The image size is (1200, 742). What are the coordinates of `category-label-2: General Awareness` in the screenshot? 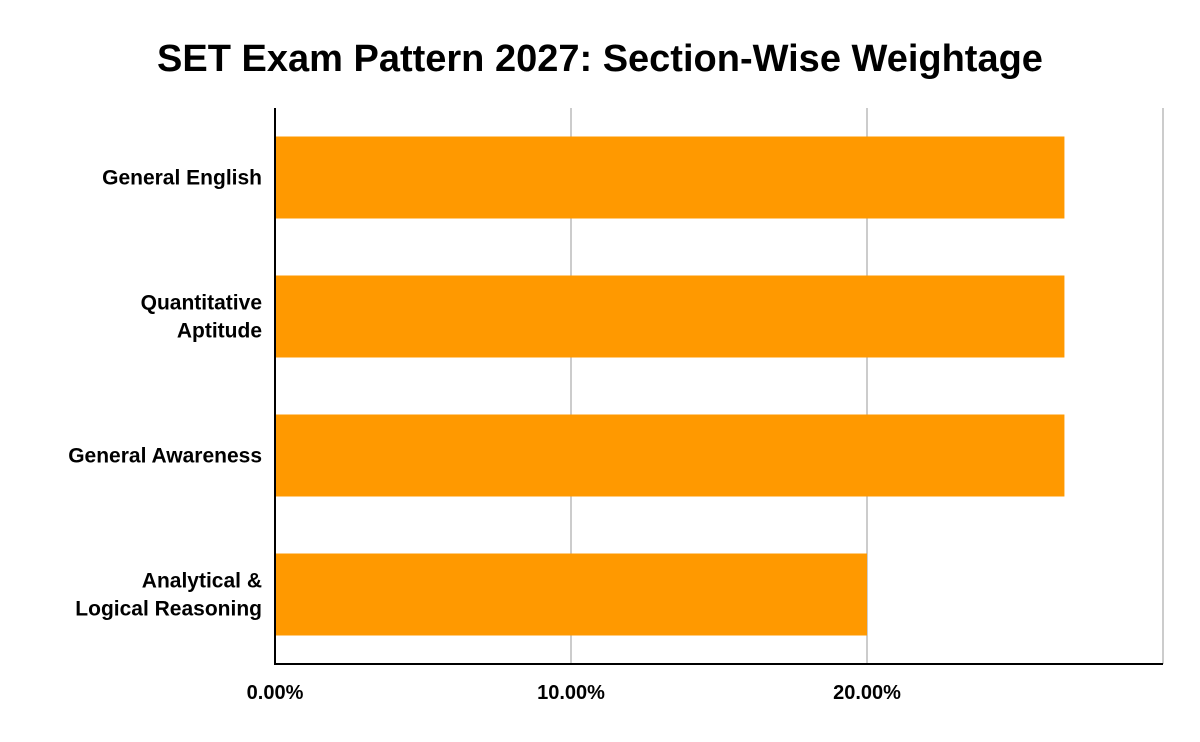 It's located at (165, 456).